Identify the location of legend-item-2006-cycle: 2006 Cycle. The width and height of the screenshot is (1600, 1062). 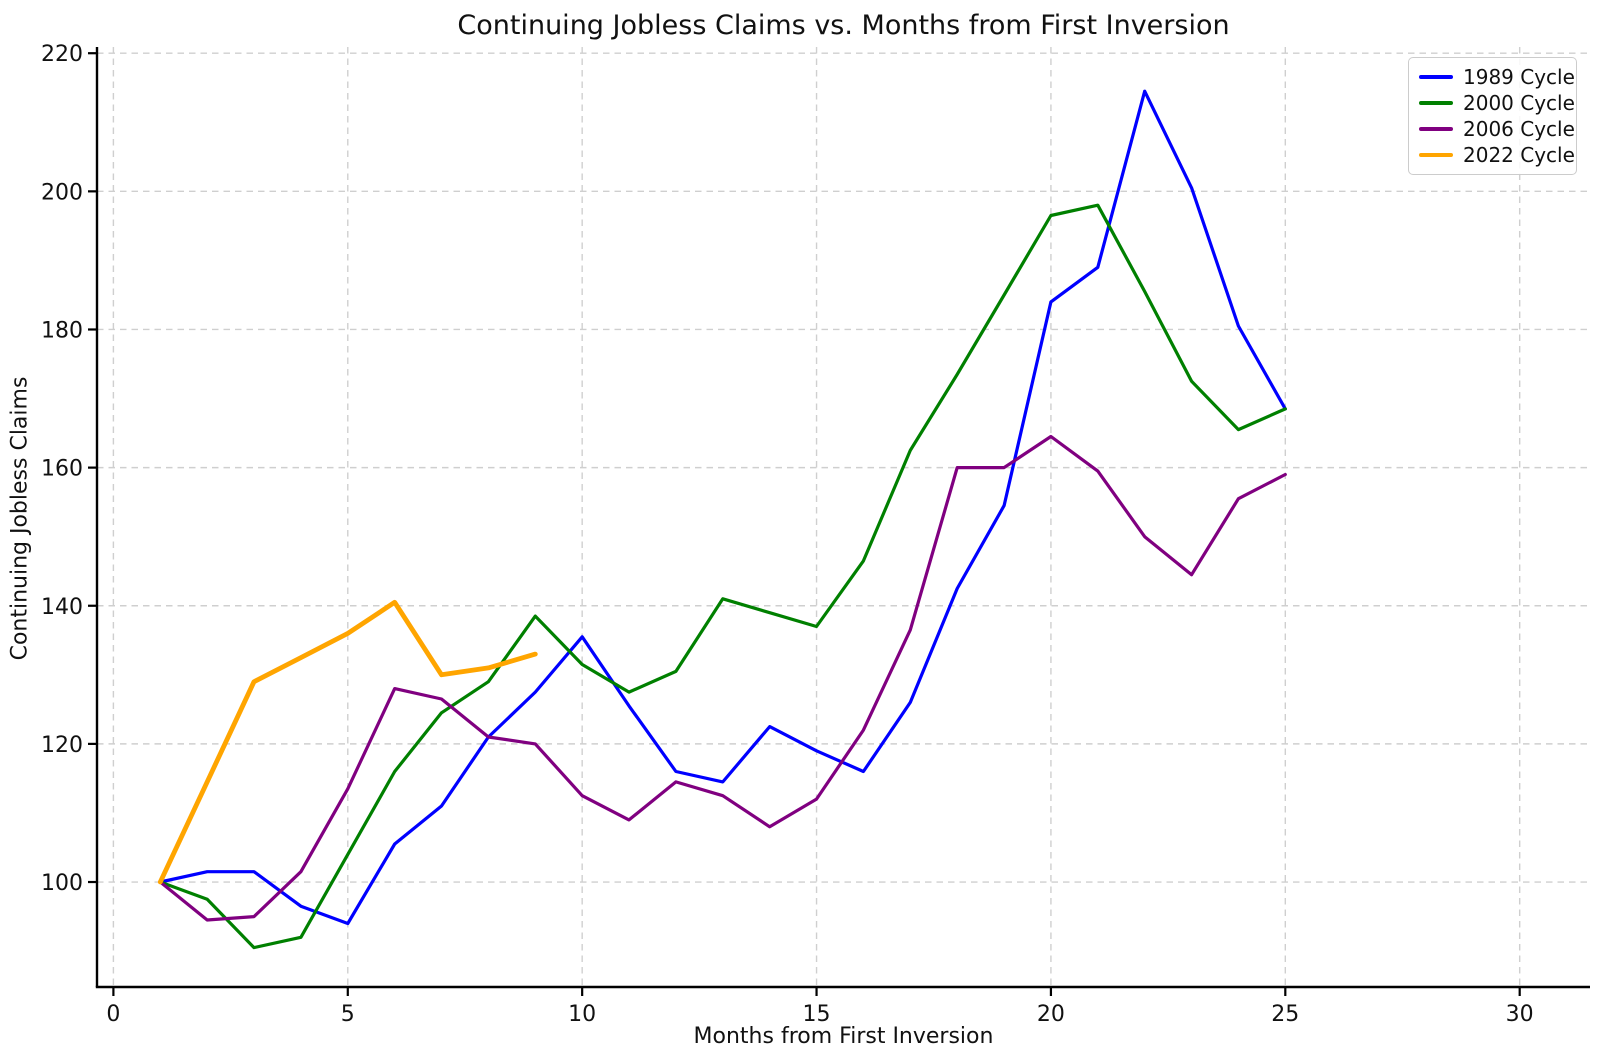
(1497, 129).